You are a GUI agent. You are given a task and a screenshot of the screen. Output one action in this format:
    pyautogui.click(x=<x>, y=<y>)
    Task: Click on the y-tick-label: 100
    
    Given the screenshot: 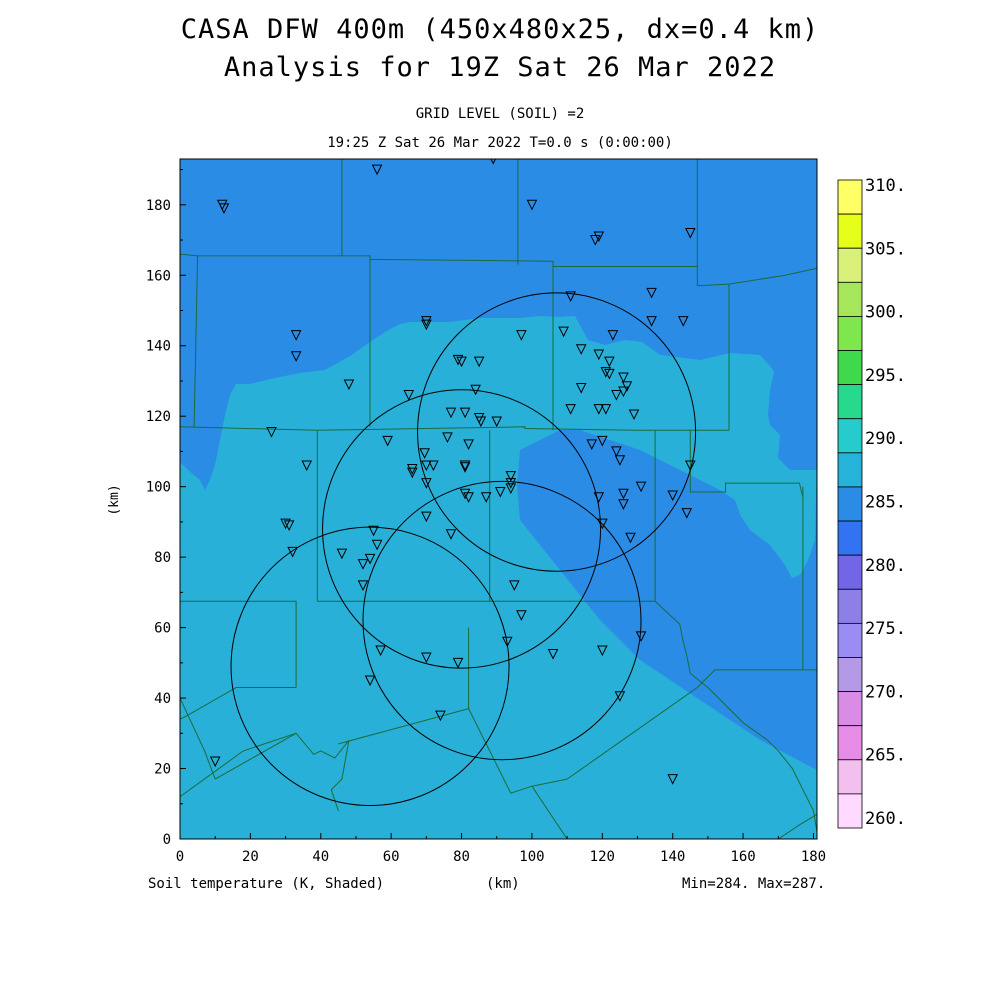 What is the action you would take?
    pyautogui.click(x=158, y=488)
    